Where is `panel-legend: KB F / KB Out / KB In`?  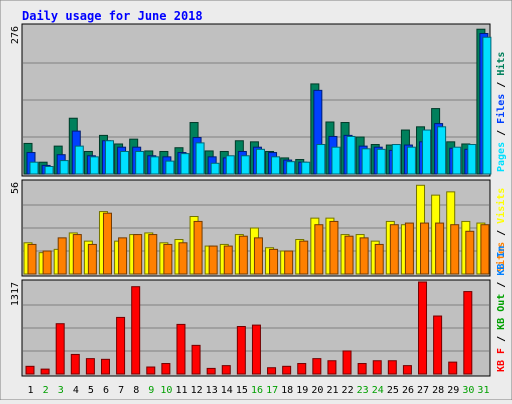
panel-legend: KB F / KB Out / KB In is located at coordinates (501, 309).